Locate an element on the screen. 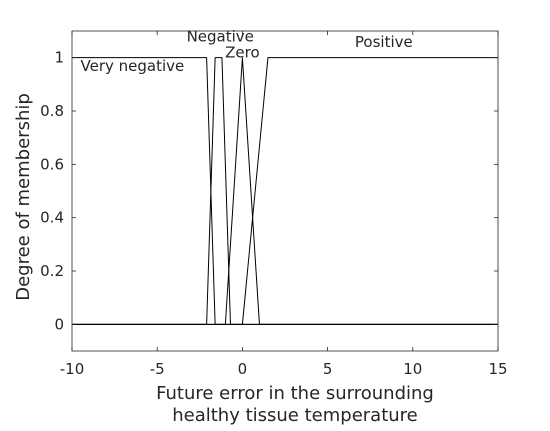 The image size is (550, 431). annotation-negative: Negative is located at coordinates (220, 37).